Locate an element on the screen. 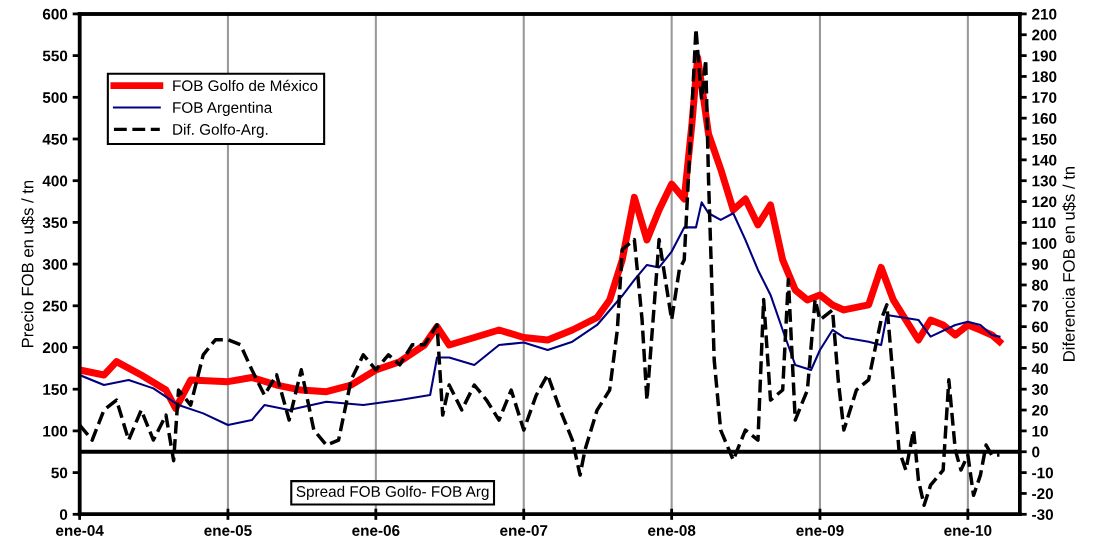  y2-tick-label: 70 is located at coordinates (1040, 306).